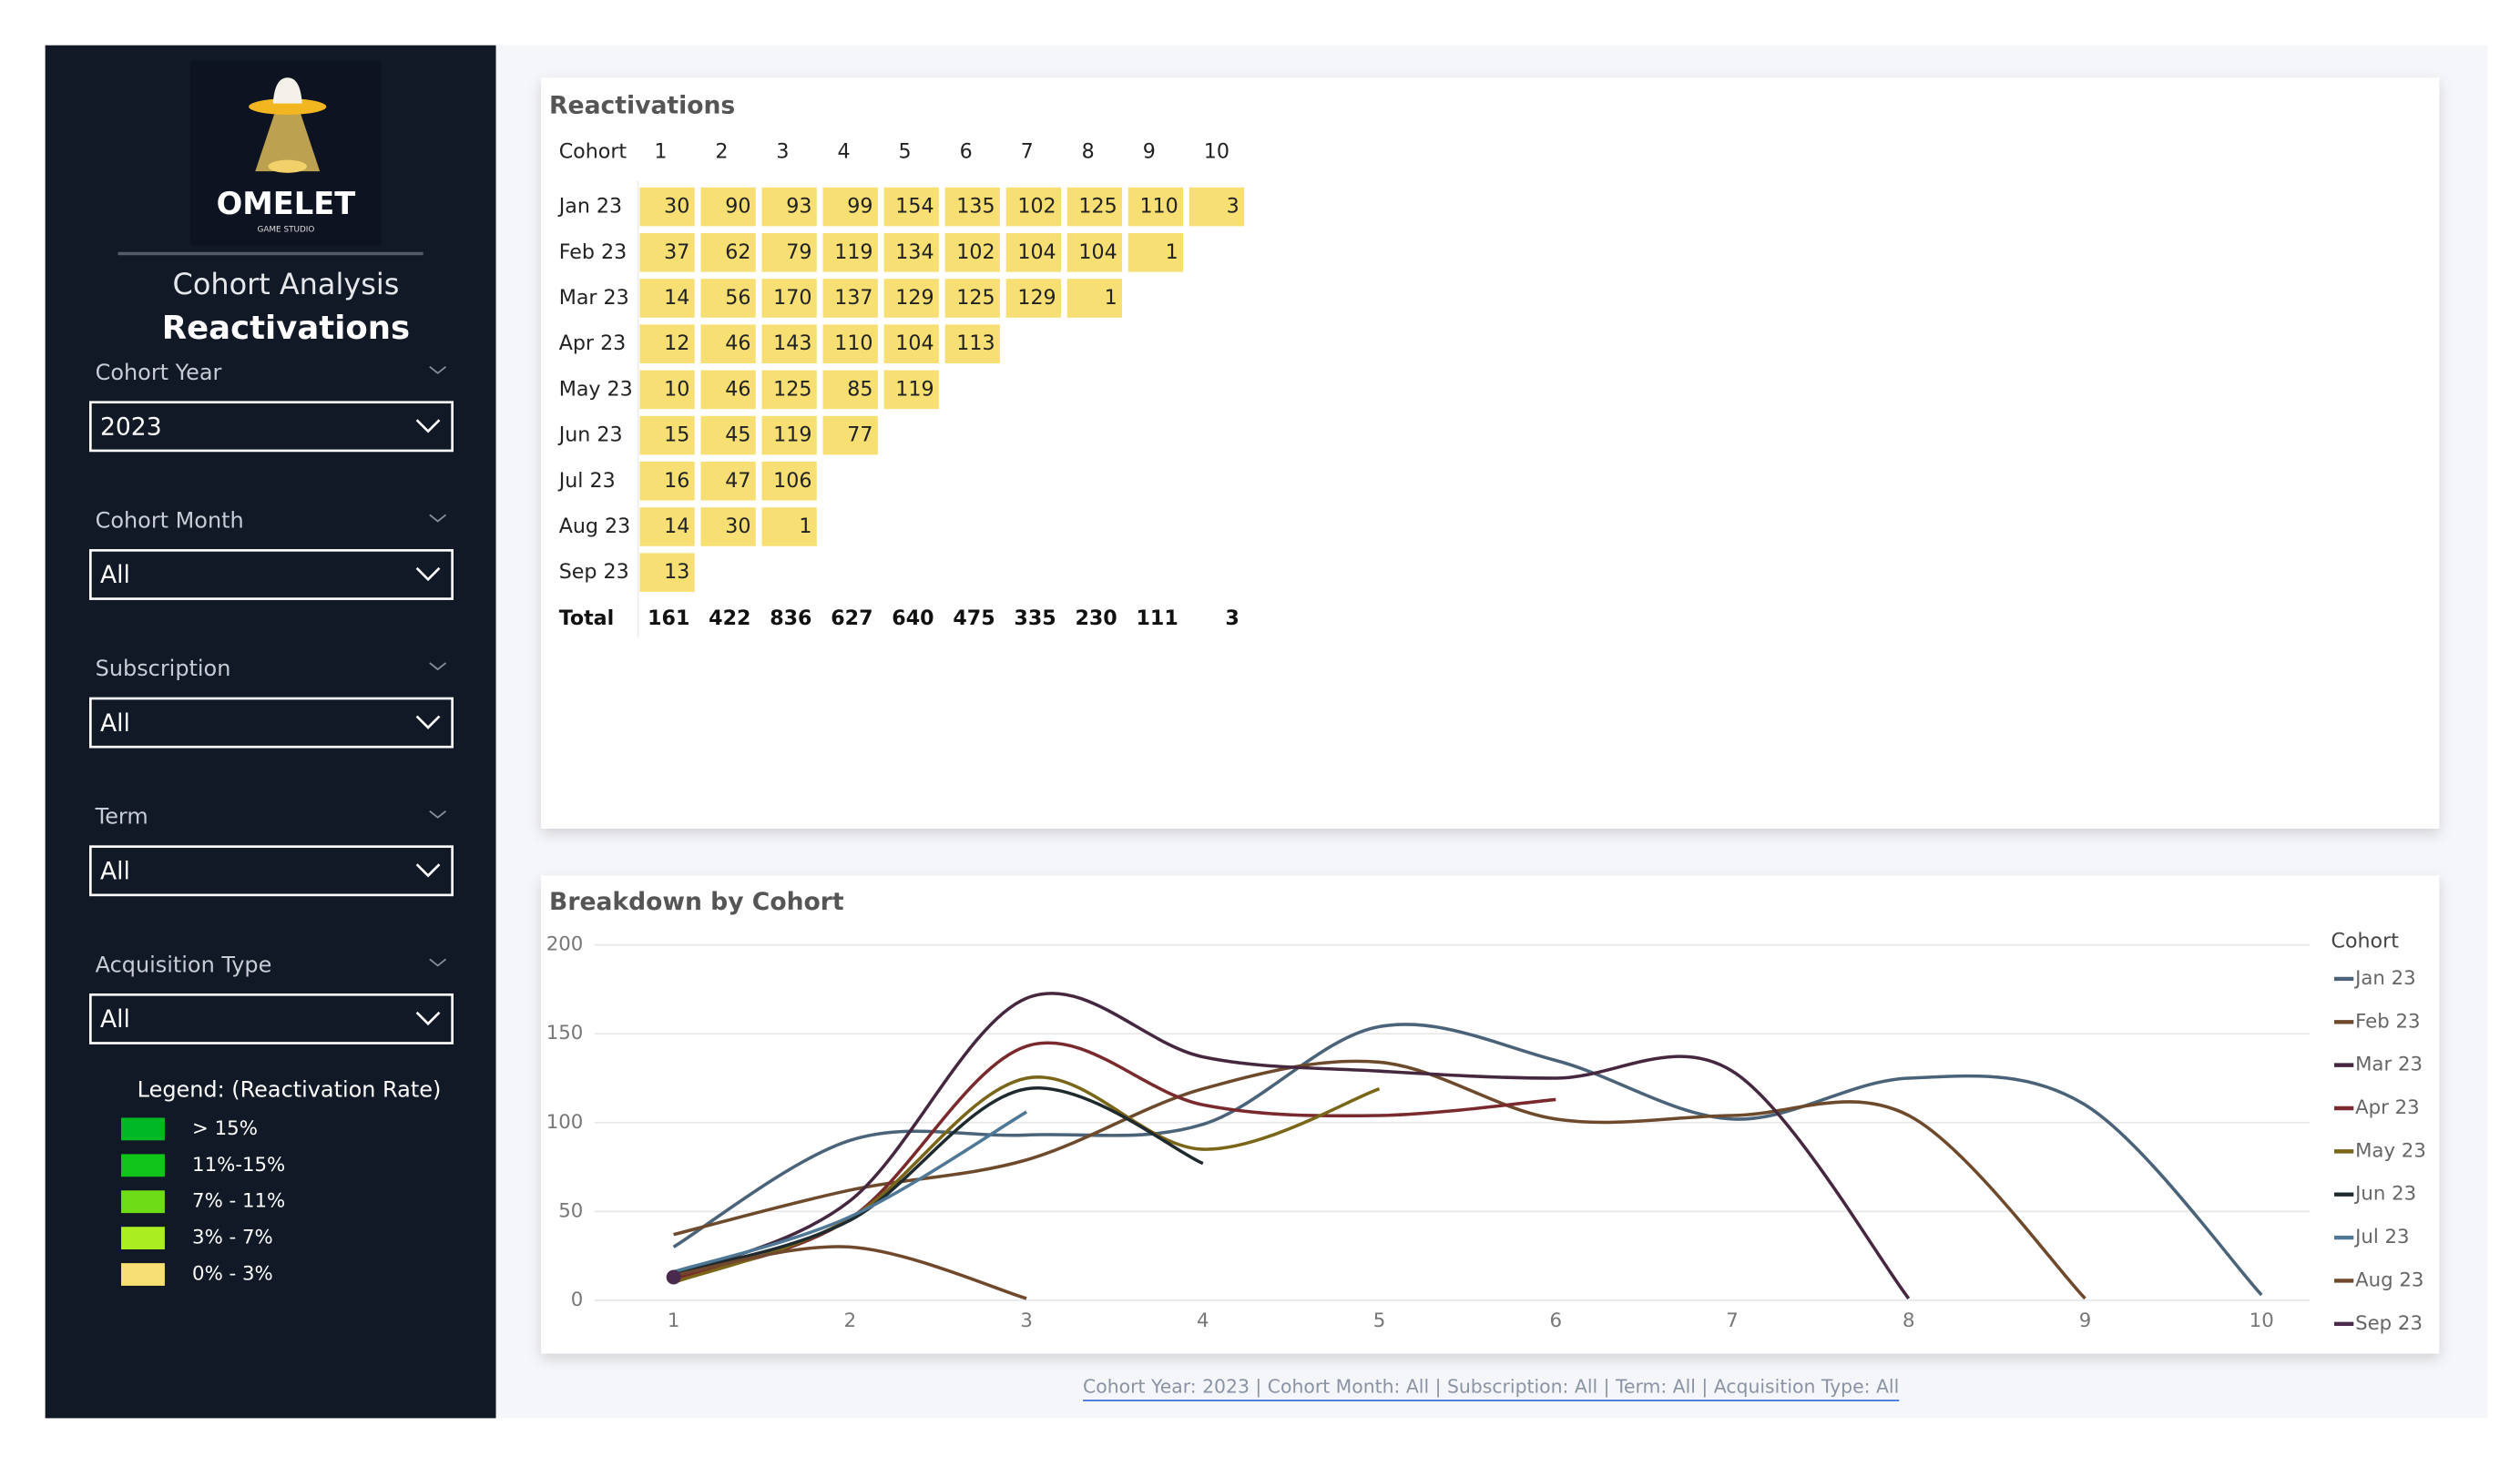 The width and height of the screenshot is (2520, 1457). What do you see at coordinates (1233, 207) in the screenshot?
I see `cell-value: 3` at bounding box center [1233, 207].